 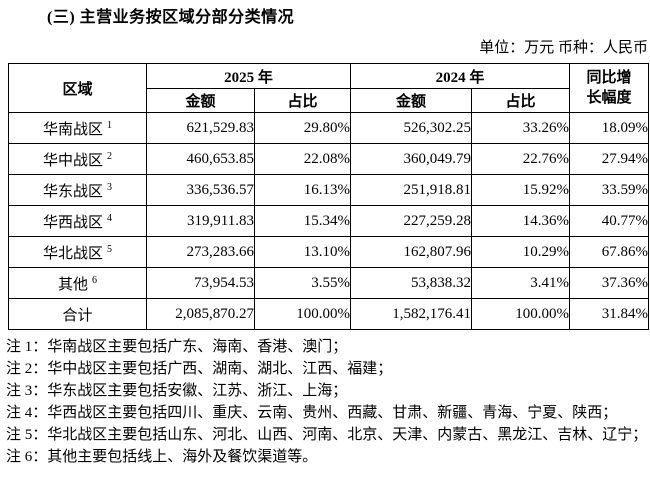 I want to click on share-2024-cell: 3.41%, so click(x=521, y=283).